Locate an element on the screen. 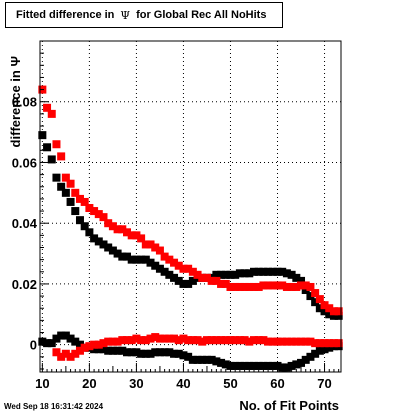 Image resolution: width=400 pixels, height=414 pixels. x-axis-ticks: 10 20 30 40 50 60 70 is located at coordinates (187, 377).